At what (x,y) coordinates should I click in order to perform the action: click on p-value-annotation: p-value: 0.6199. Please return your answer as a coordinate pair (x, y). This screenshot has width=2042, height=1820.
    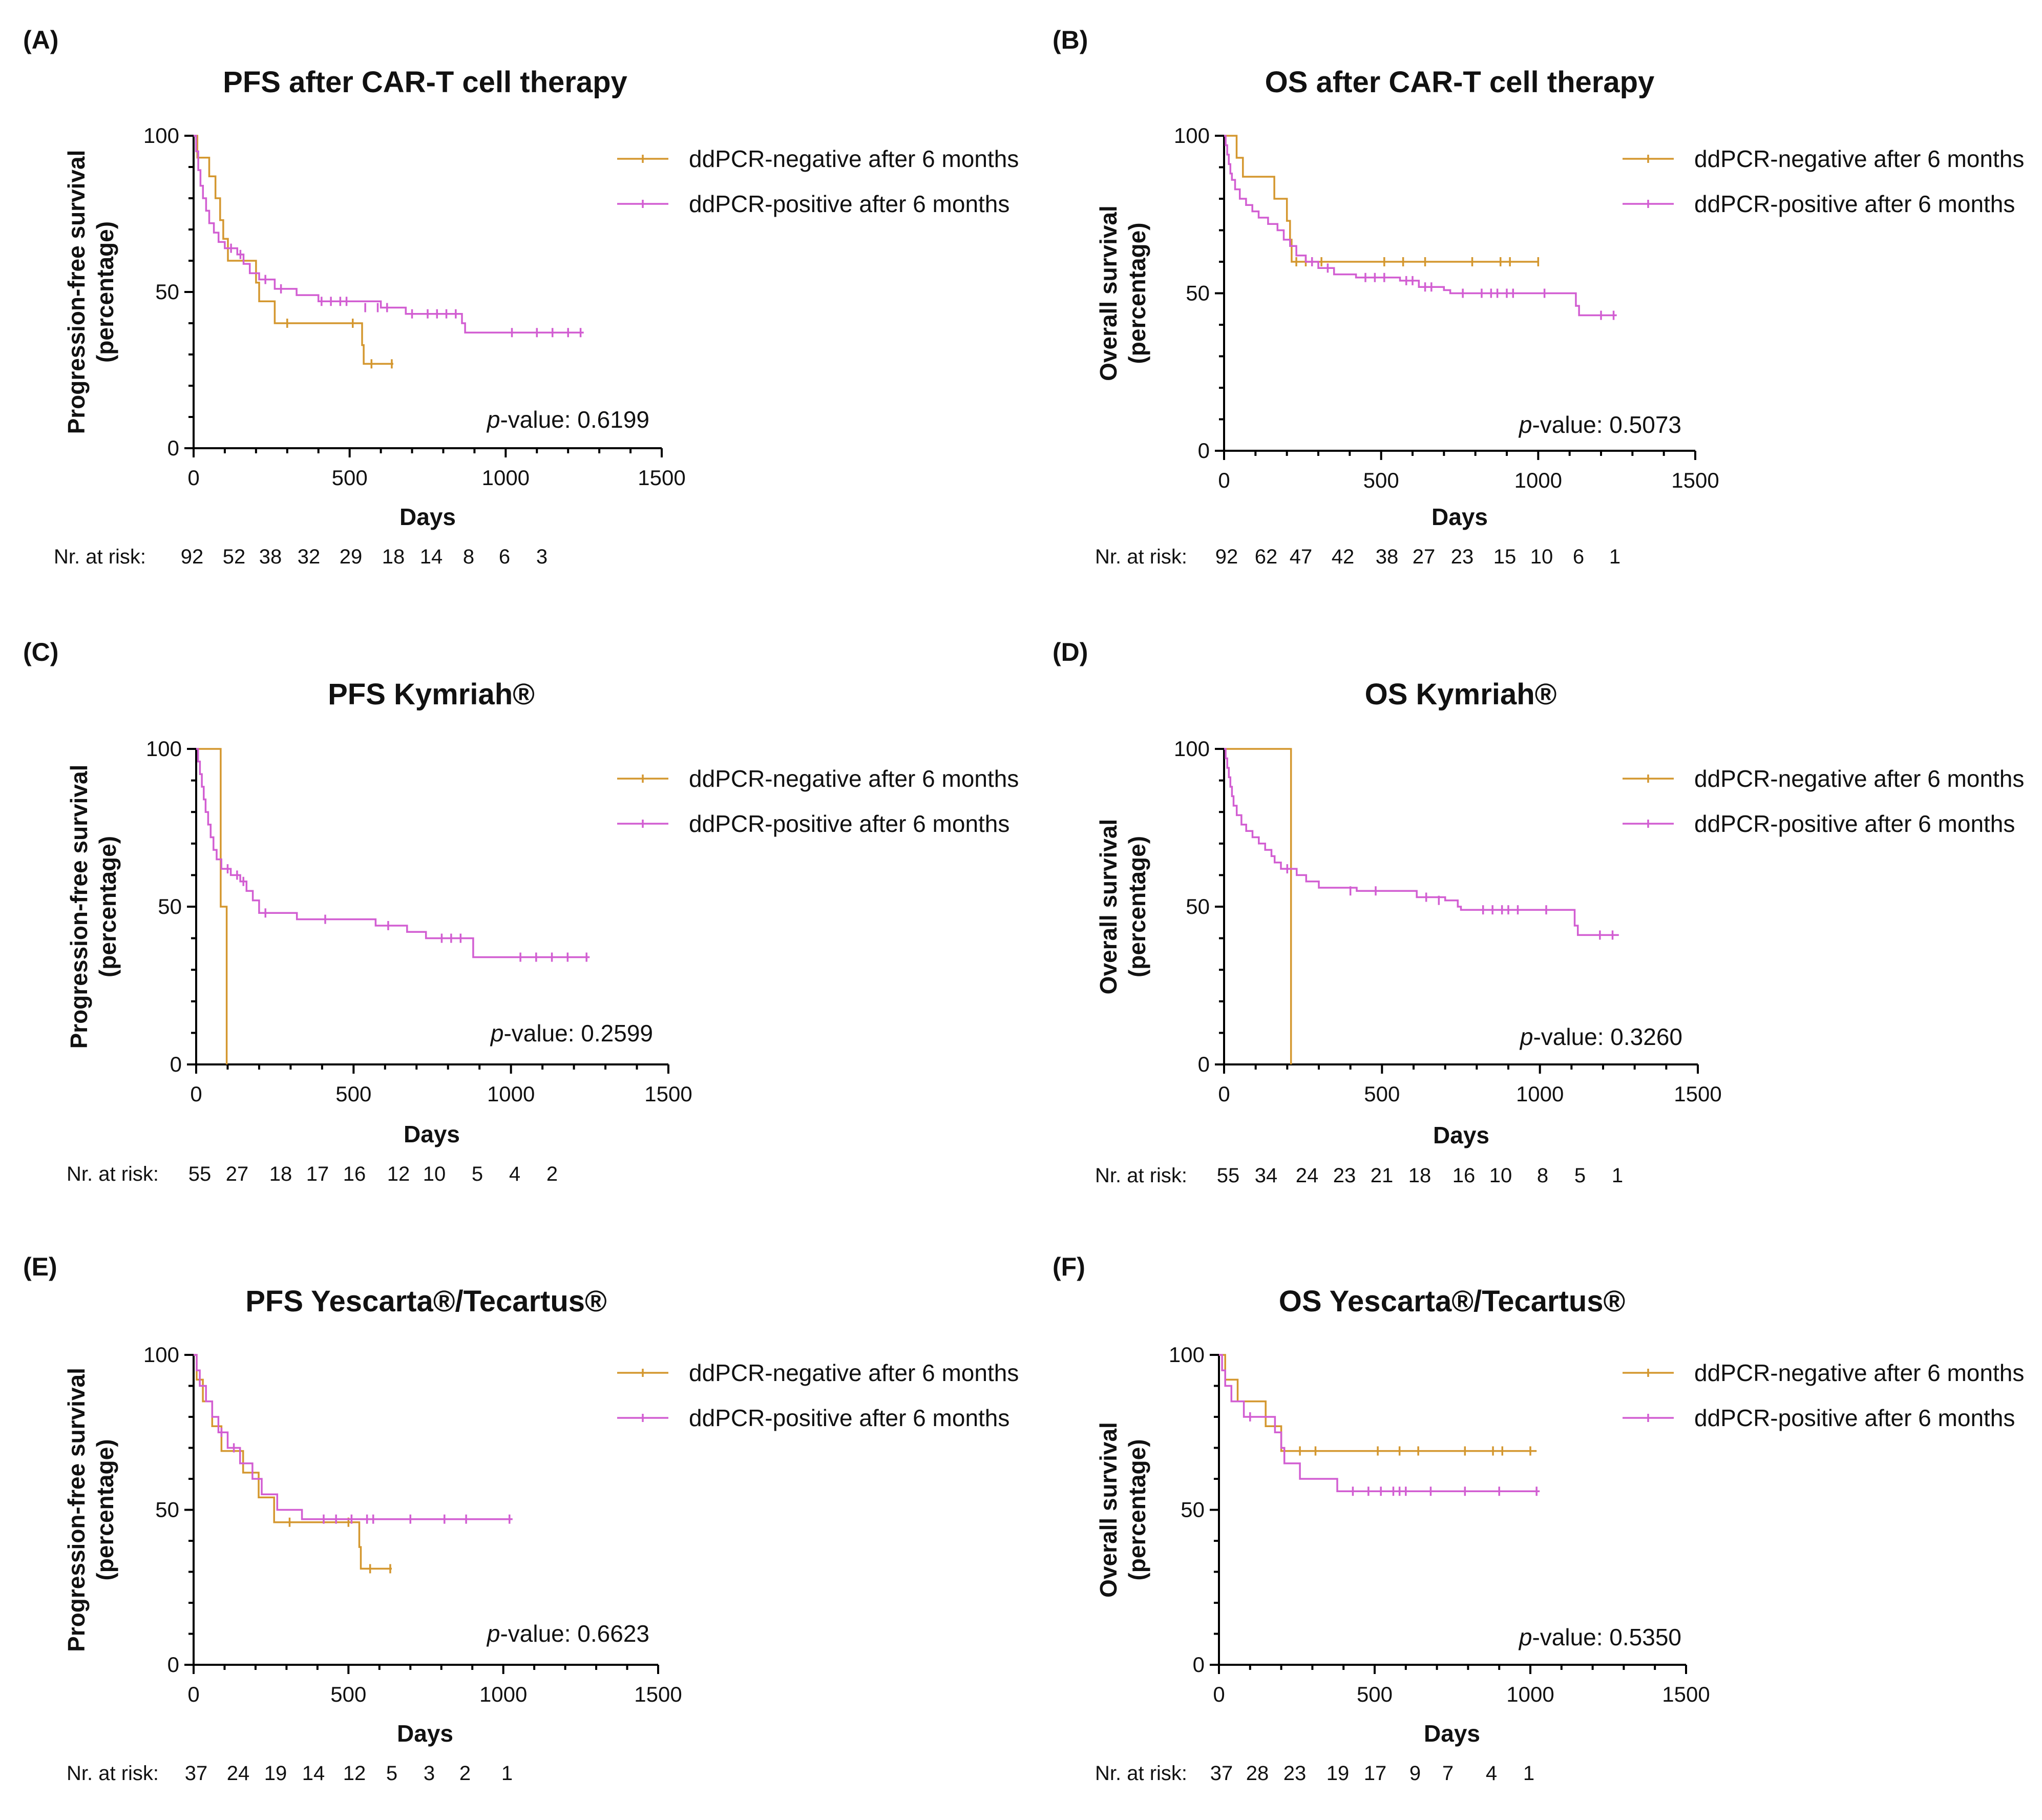
    Looking at the image, I should click on (567, 419).